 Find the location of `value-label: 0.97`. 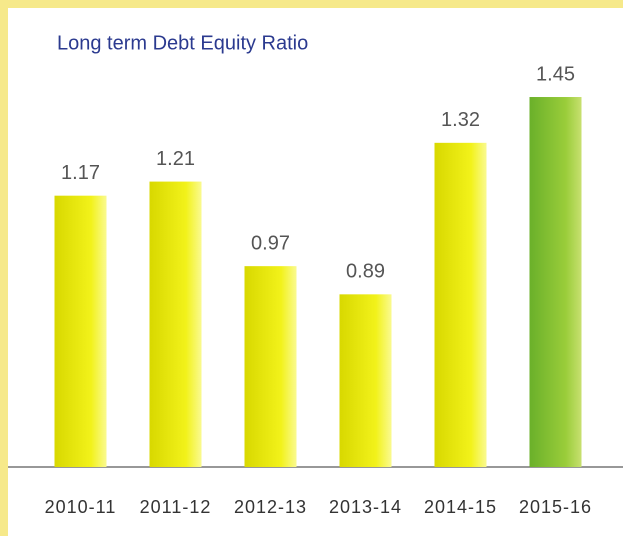

value-label: 0.97 is located at coordinates (270, 243).